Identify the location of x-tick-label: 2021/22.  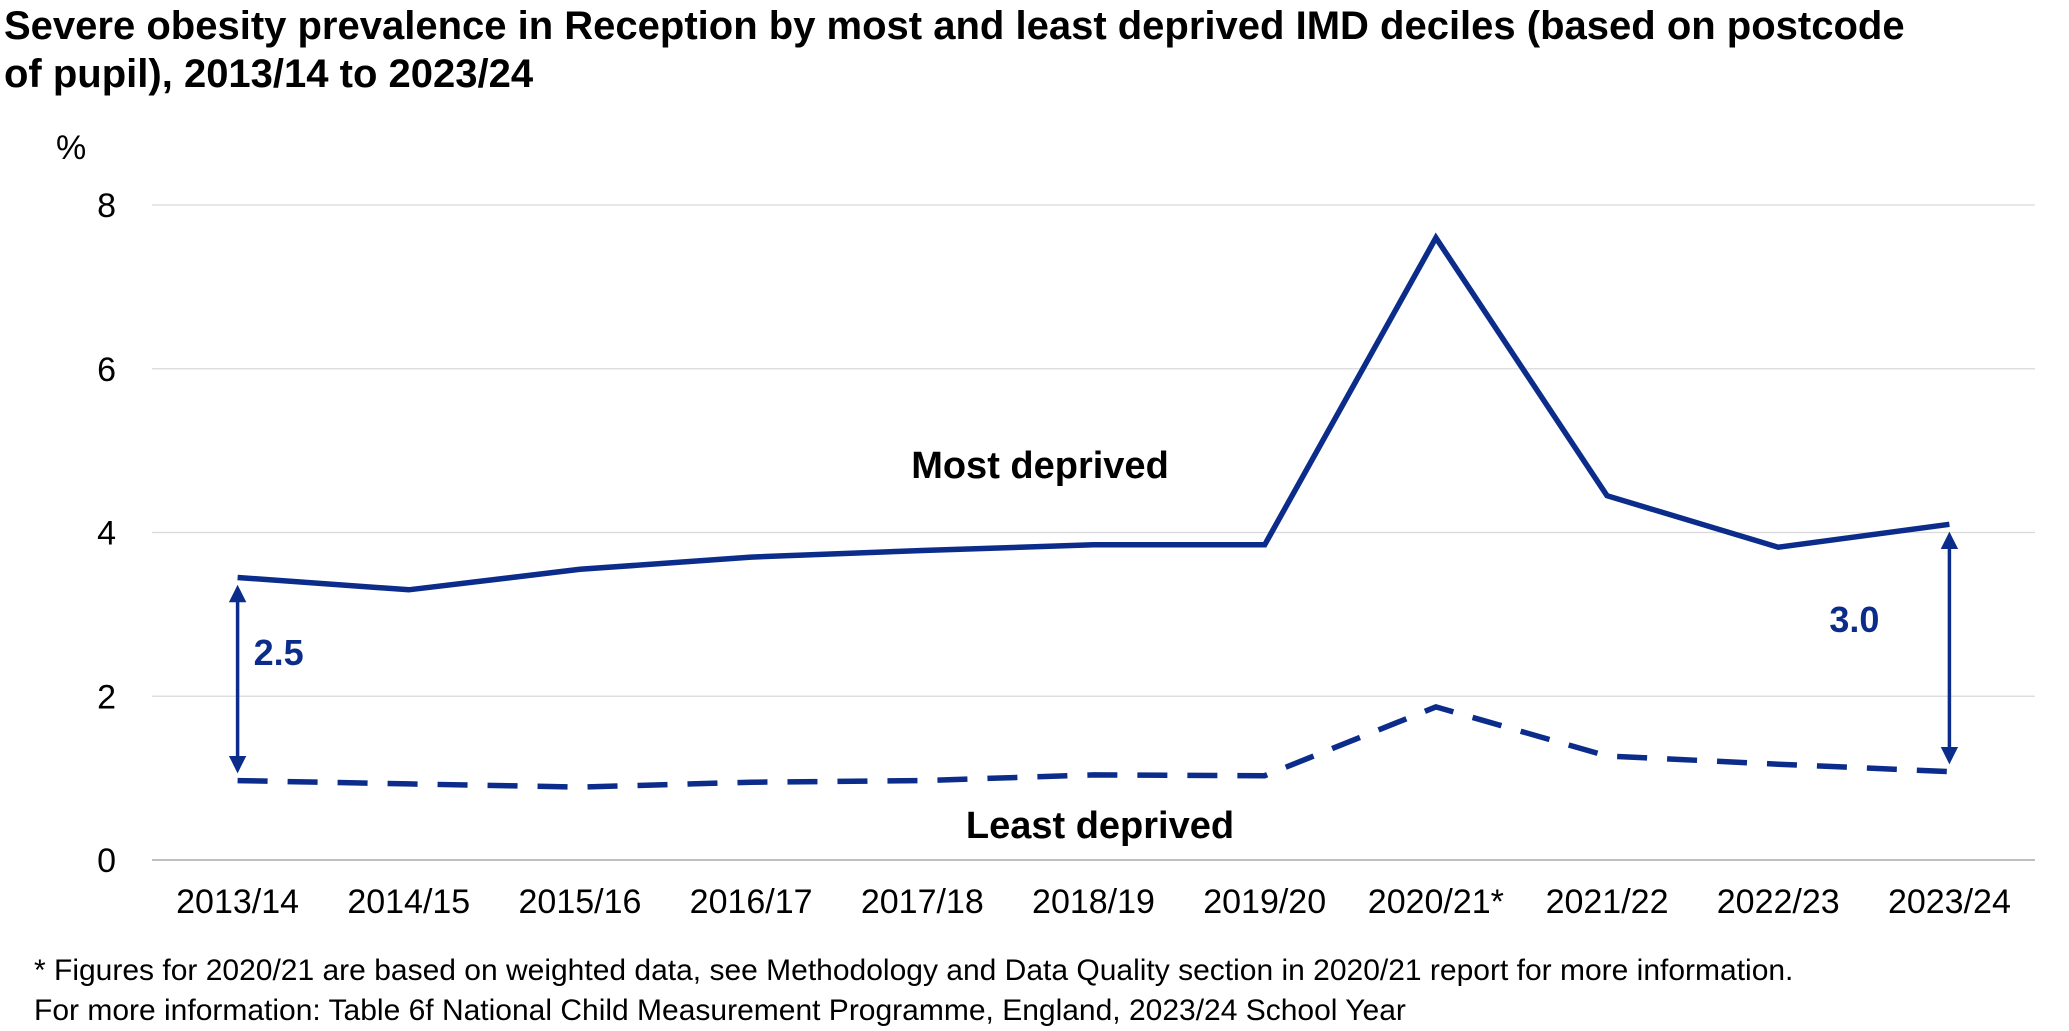
(1607, 902).